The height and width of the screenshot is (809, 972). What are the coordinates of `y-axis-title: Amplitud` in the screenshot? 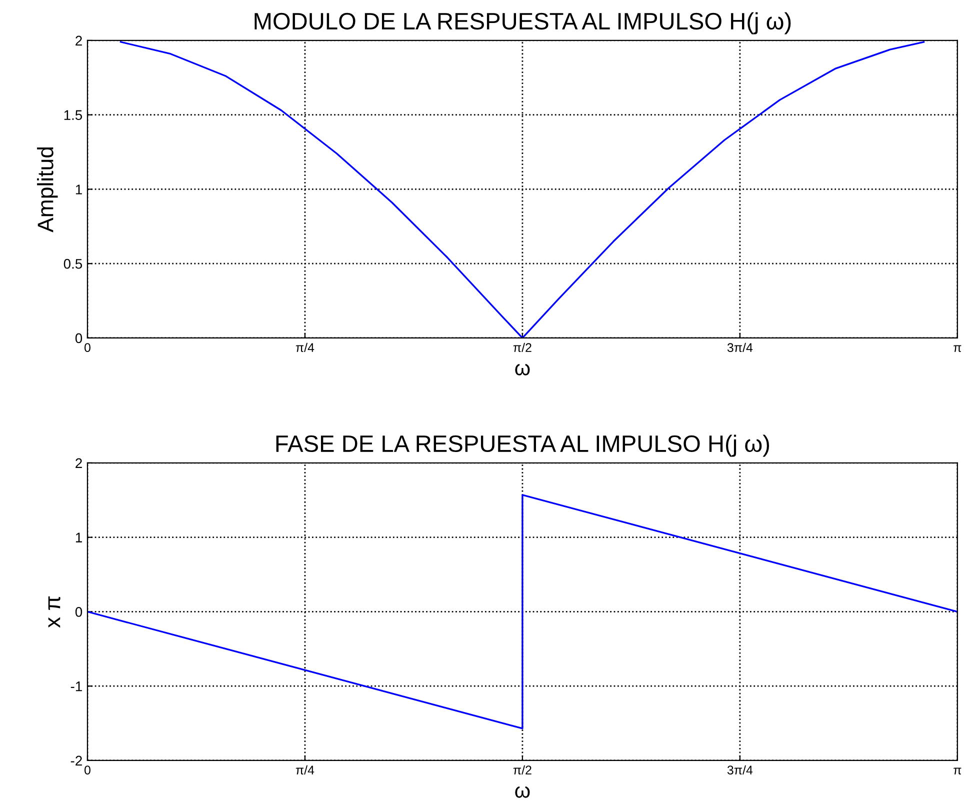 It's located at (47, 189).